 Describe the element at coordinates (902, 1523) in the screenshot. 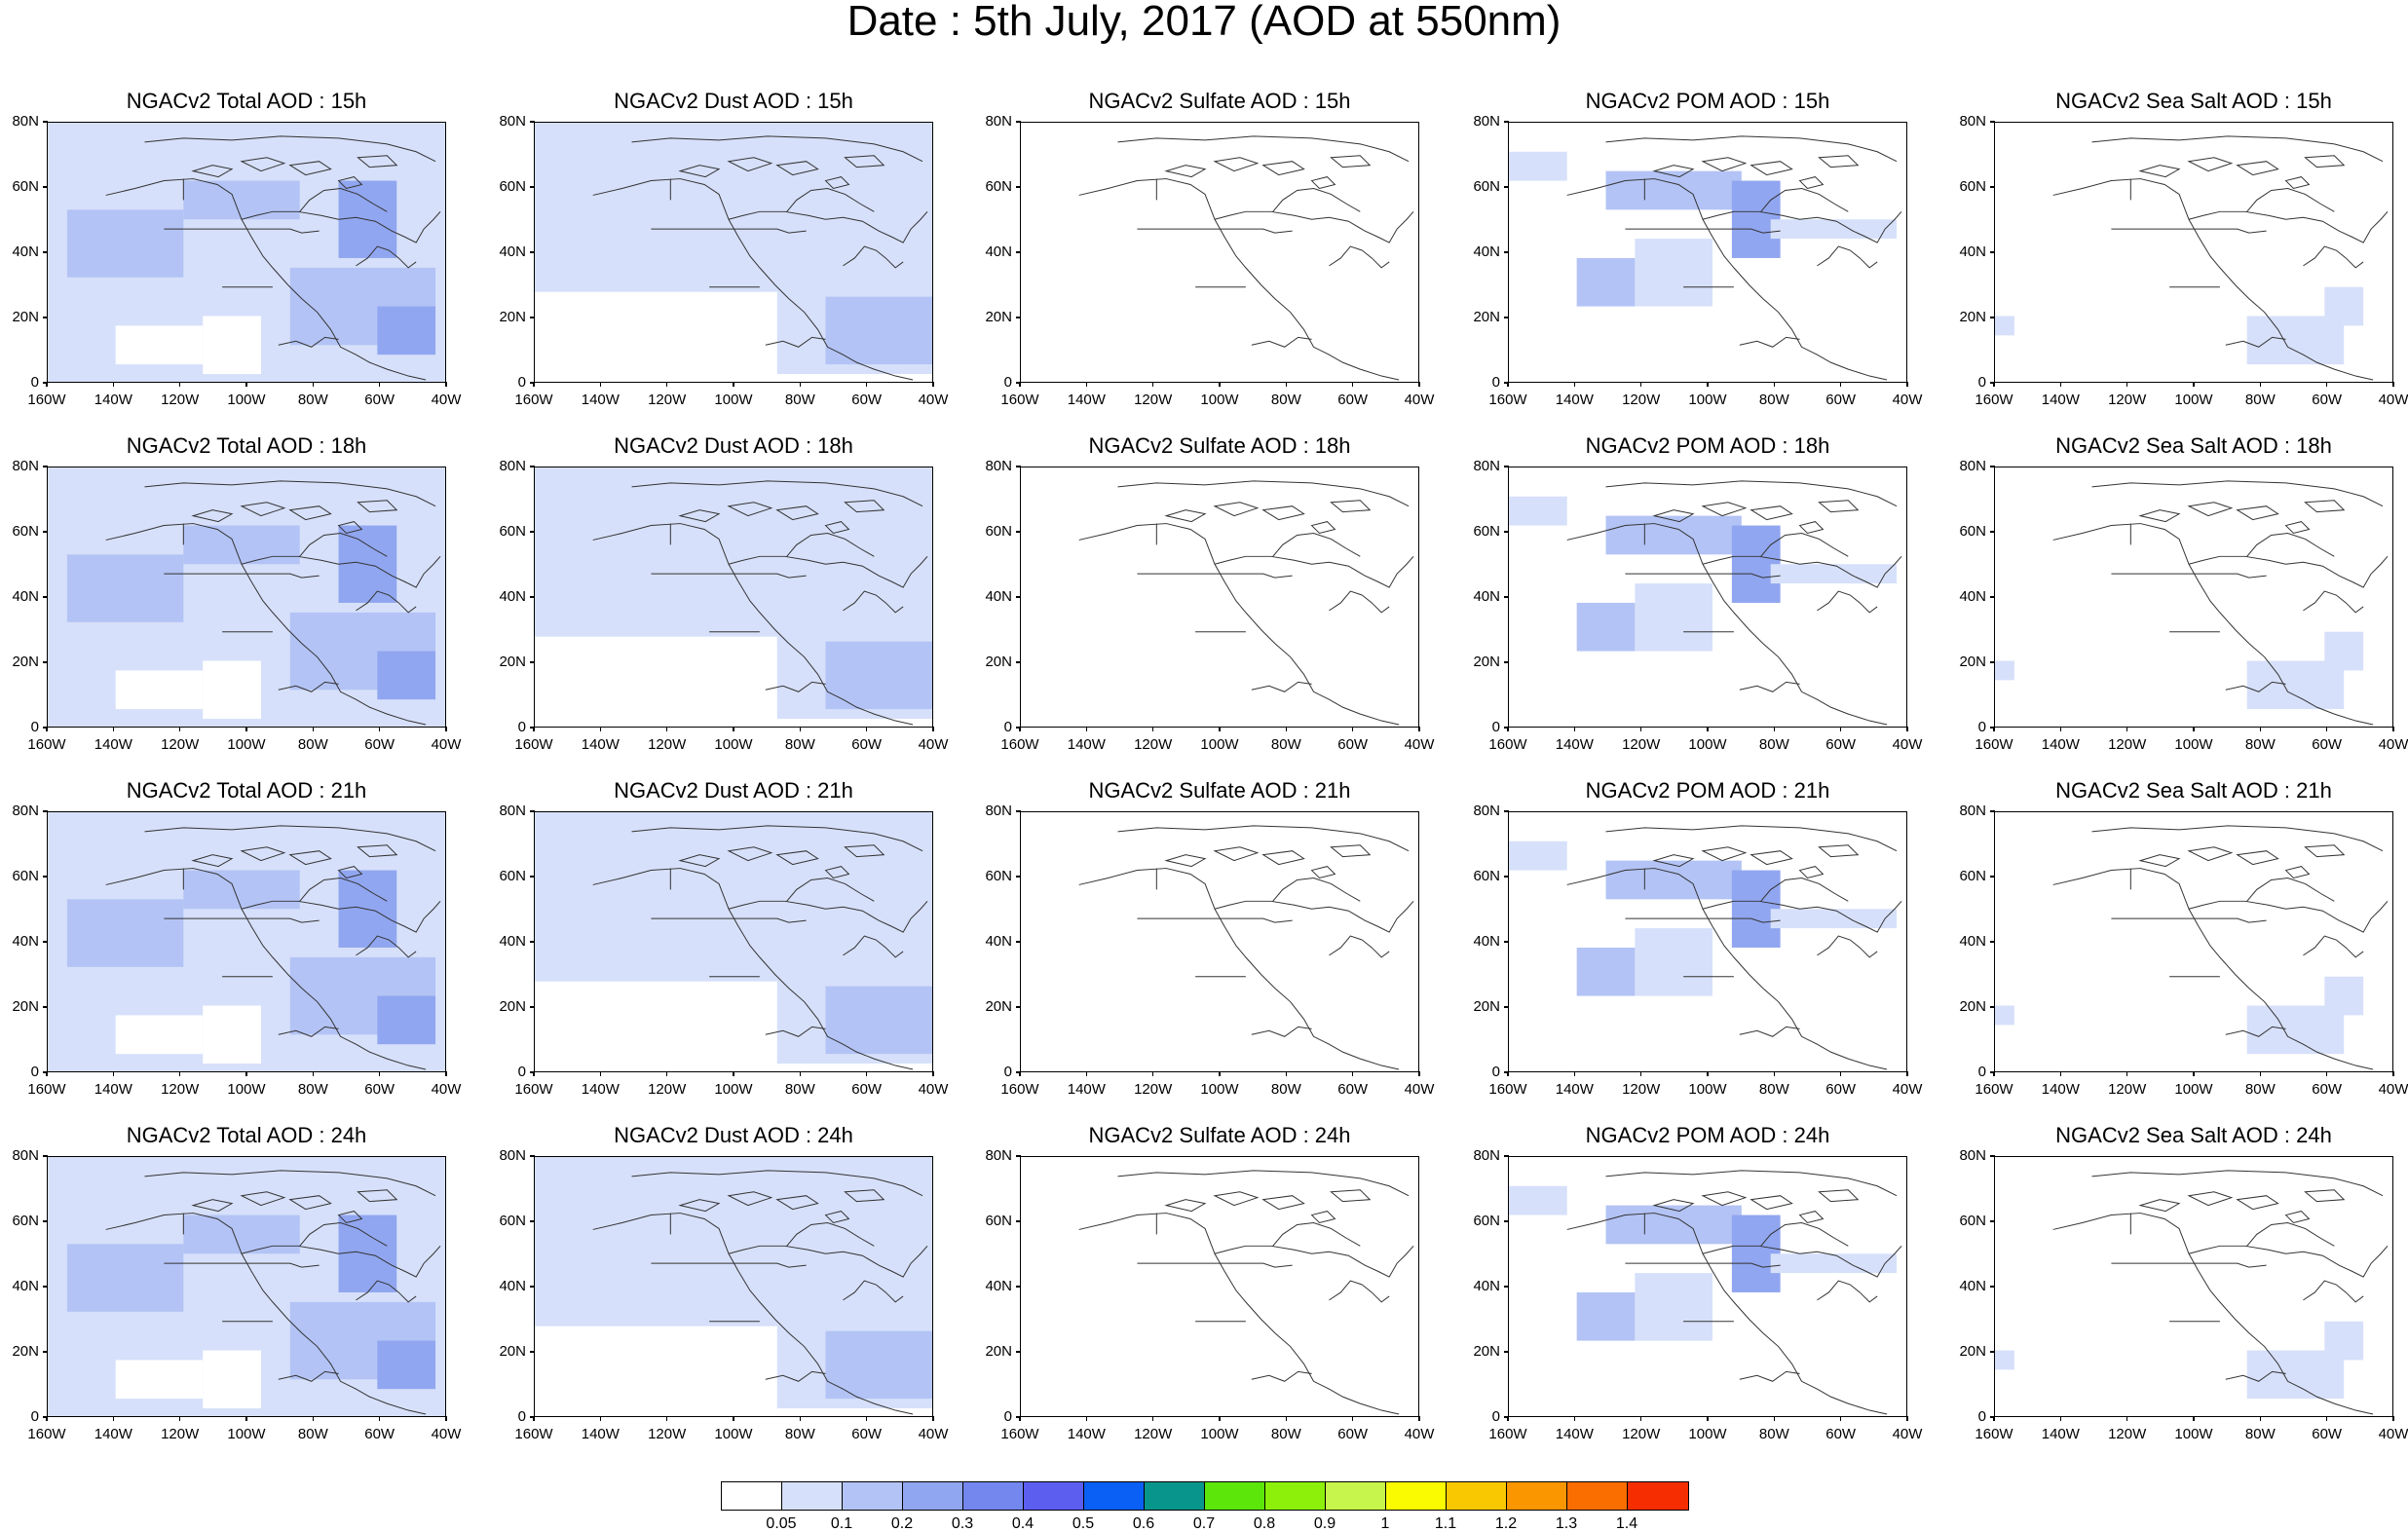

I see `colorbar-label: 0.2` at that location.